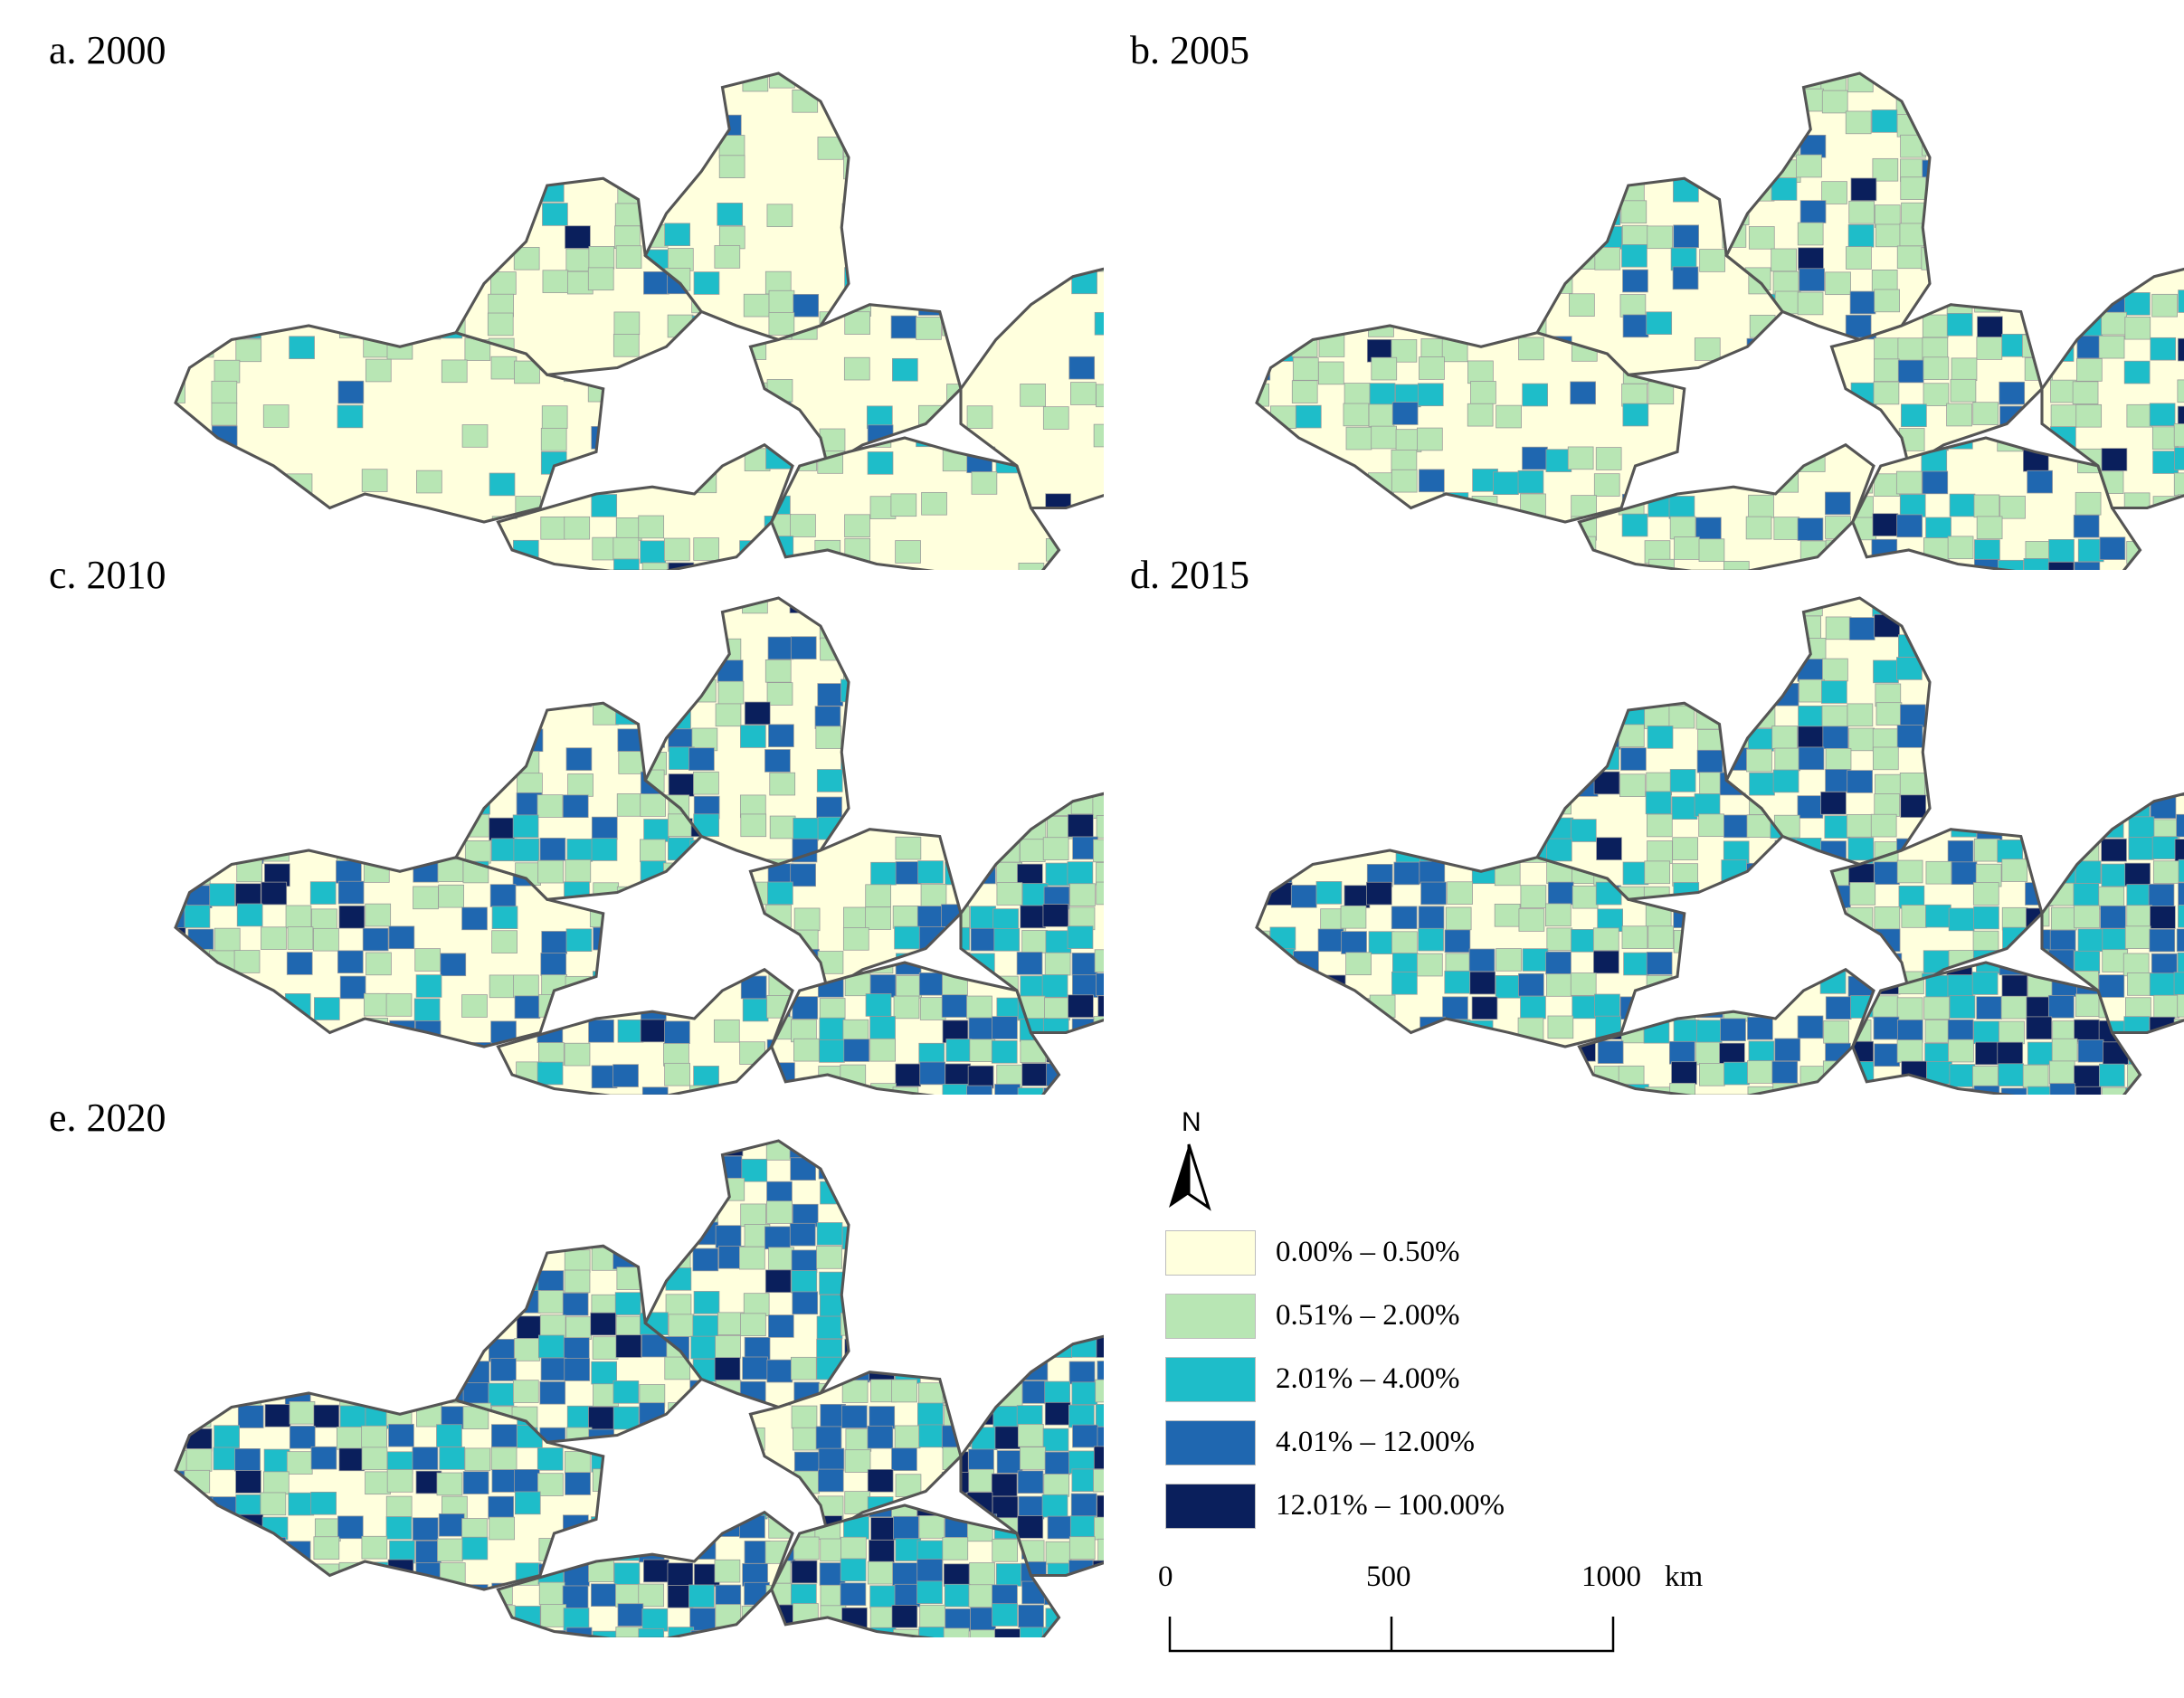 The image size is (2184, 1698). Describe the element at coordinates (1714, 309) in the screenshot. I see `map-layer` at that location.